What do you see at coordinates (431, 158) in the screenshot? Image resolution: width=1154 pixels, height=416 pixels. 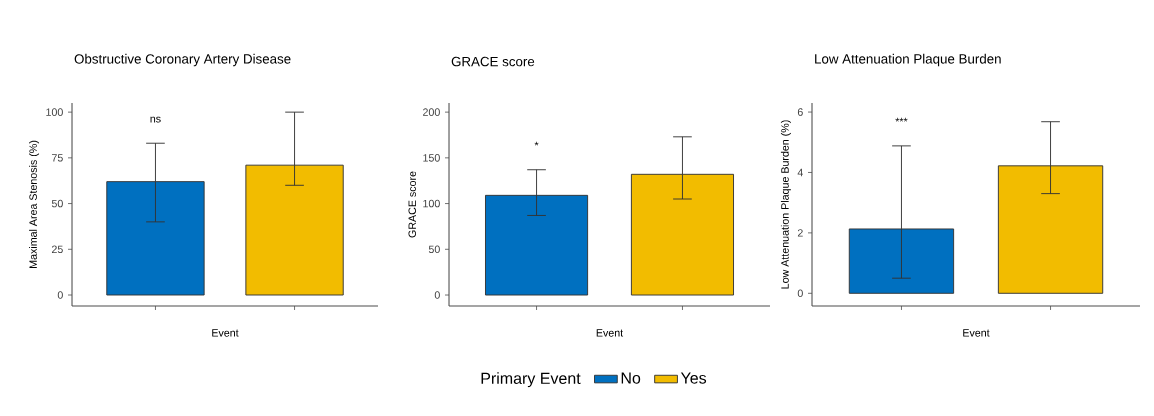 I see `y-tick-label: 150` at bounding box center [431, 158].